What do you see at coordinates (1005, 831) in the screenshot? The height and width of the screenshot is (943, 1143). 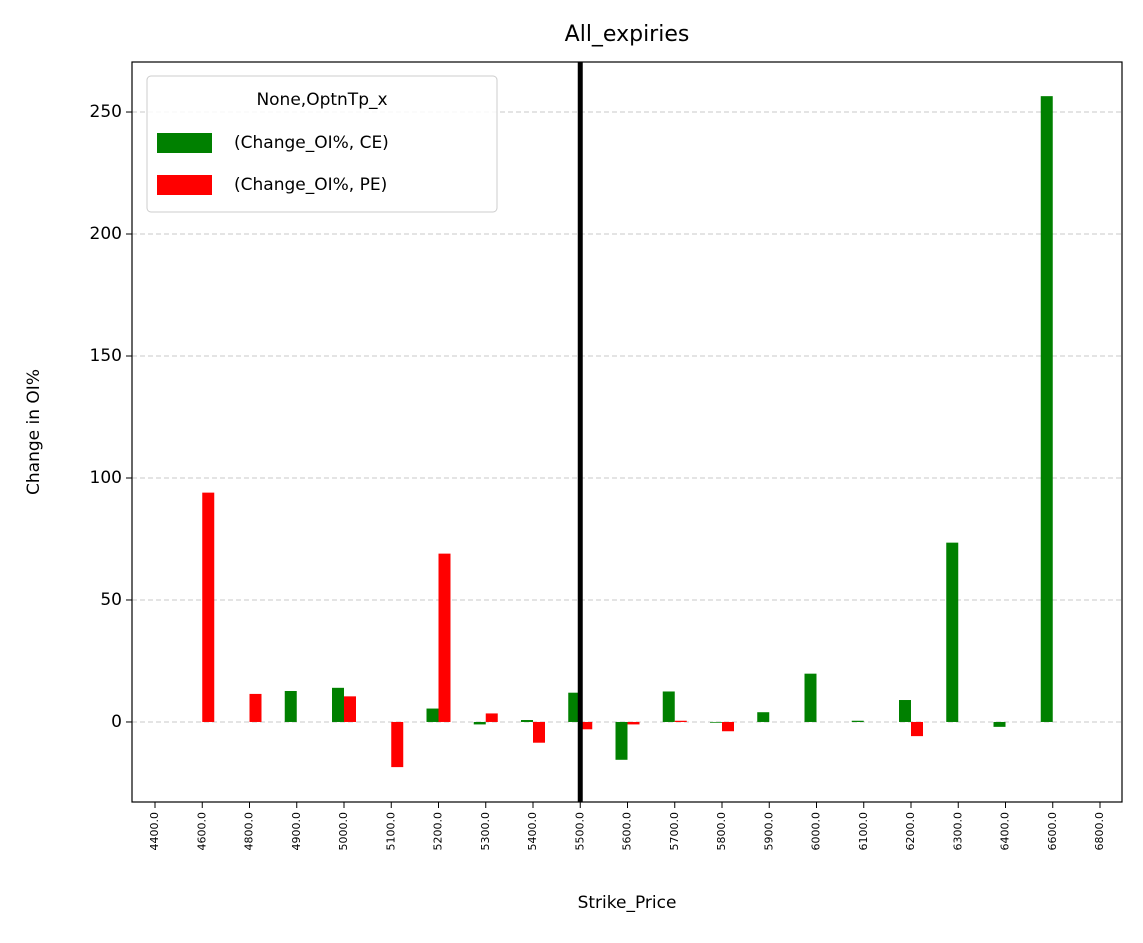 I see `x-tick-label: 6400.0` at bounding box center [1005, 831].